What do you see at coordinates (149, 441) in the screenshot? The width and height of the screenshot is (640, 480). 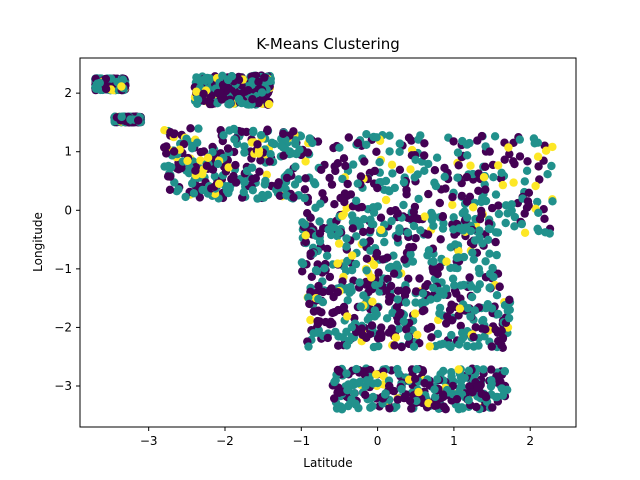 I see `x-tick-label: −3` at bounding box center [149, 441].